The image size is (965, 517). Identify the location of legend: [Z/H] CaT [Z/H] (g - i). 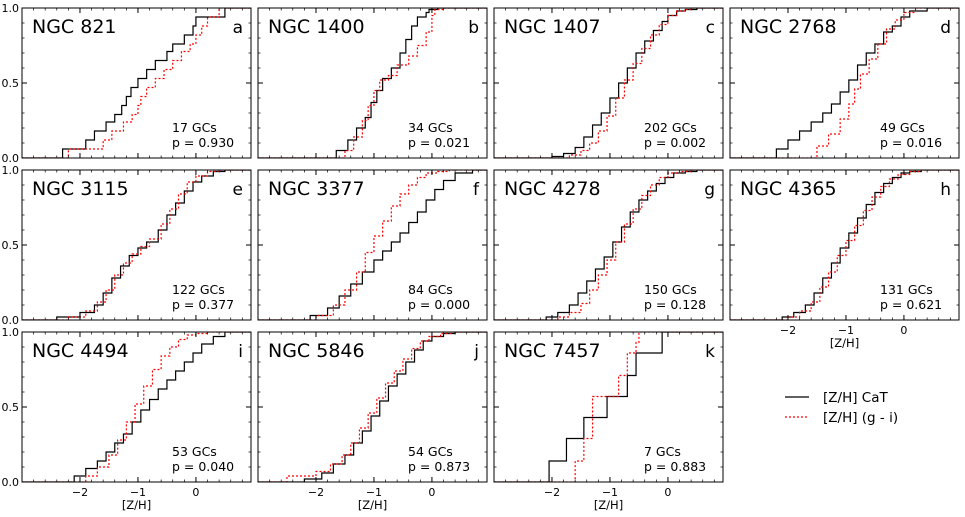
(841, 408).